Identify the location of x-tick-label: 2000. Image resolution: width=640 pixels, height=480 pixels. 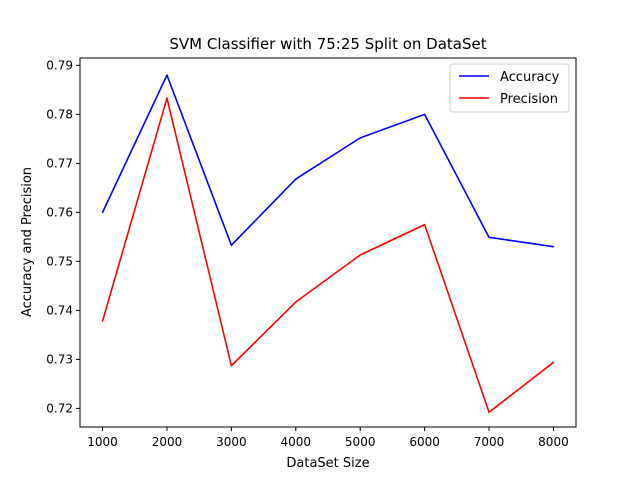
(167, 442).